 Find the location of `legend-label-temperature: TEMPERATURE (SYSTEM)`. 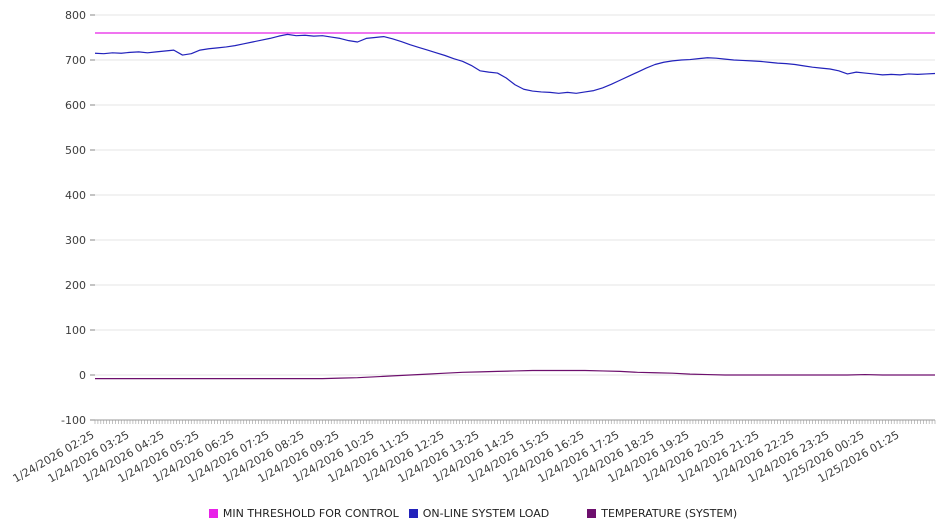

legend-label-temperature: TEMPERATURE (SYSTEM) is located at coordinates (669, 513).